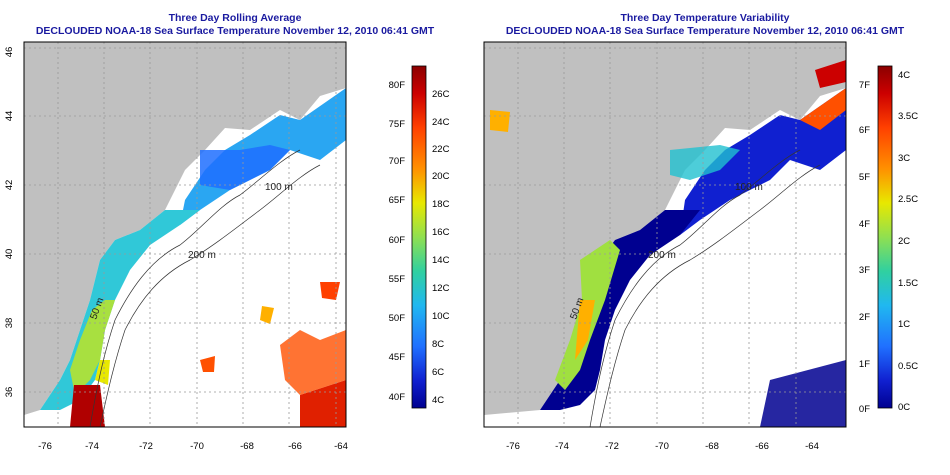 This screenshot has width=950, height=475. Describe the element at coordinates (908, 366) in the screenshot. I see `colorbar-label-c: 0.5C` at that location.